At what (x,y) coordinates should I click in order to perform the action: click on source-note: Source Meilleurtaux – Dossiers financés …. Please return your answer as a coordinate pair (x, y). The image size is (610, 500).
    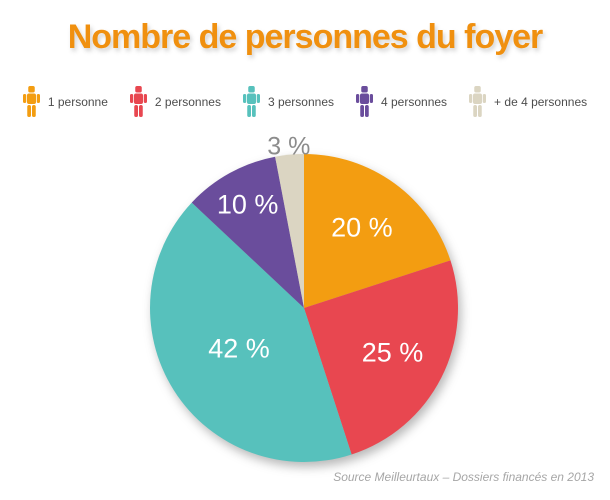
    Looking at the image, I should click on (463, 477).